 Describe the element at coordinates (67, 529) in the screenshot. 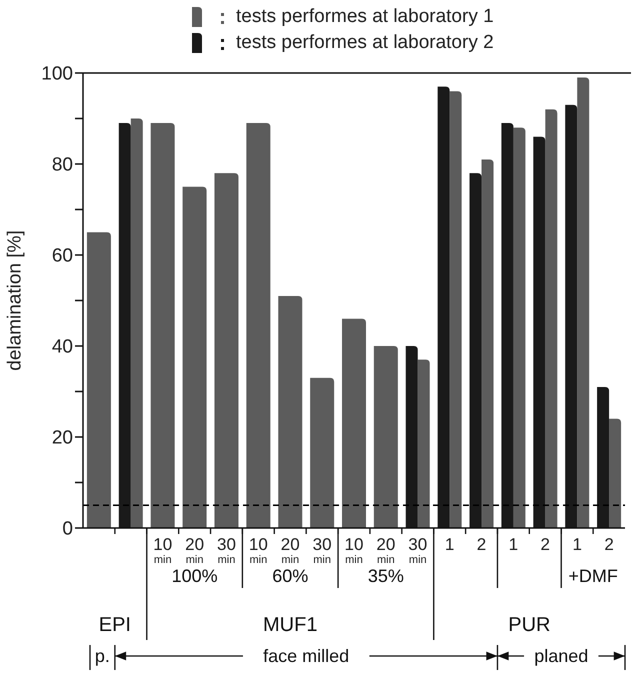

I see `y-tick-label: 0` at that location.